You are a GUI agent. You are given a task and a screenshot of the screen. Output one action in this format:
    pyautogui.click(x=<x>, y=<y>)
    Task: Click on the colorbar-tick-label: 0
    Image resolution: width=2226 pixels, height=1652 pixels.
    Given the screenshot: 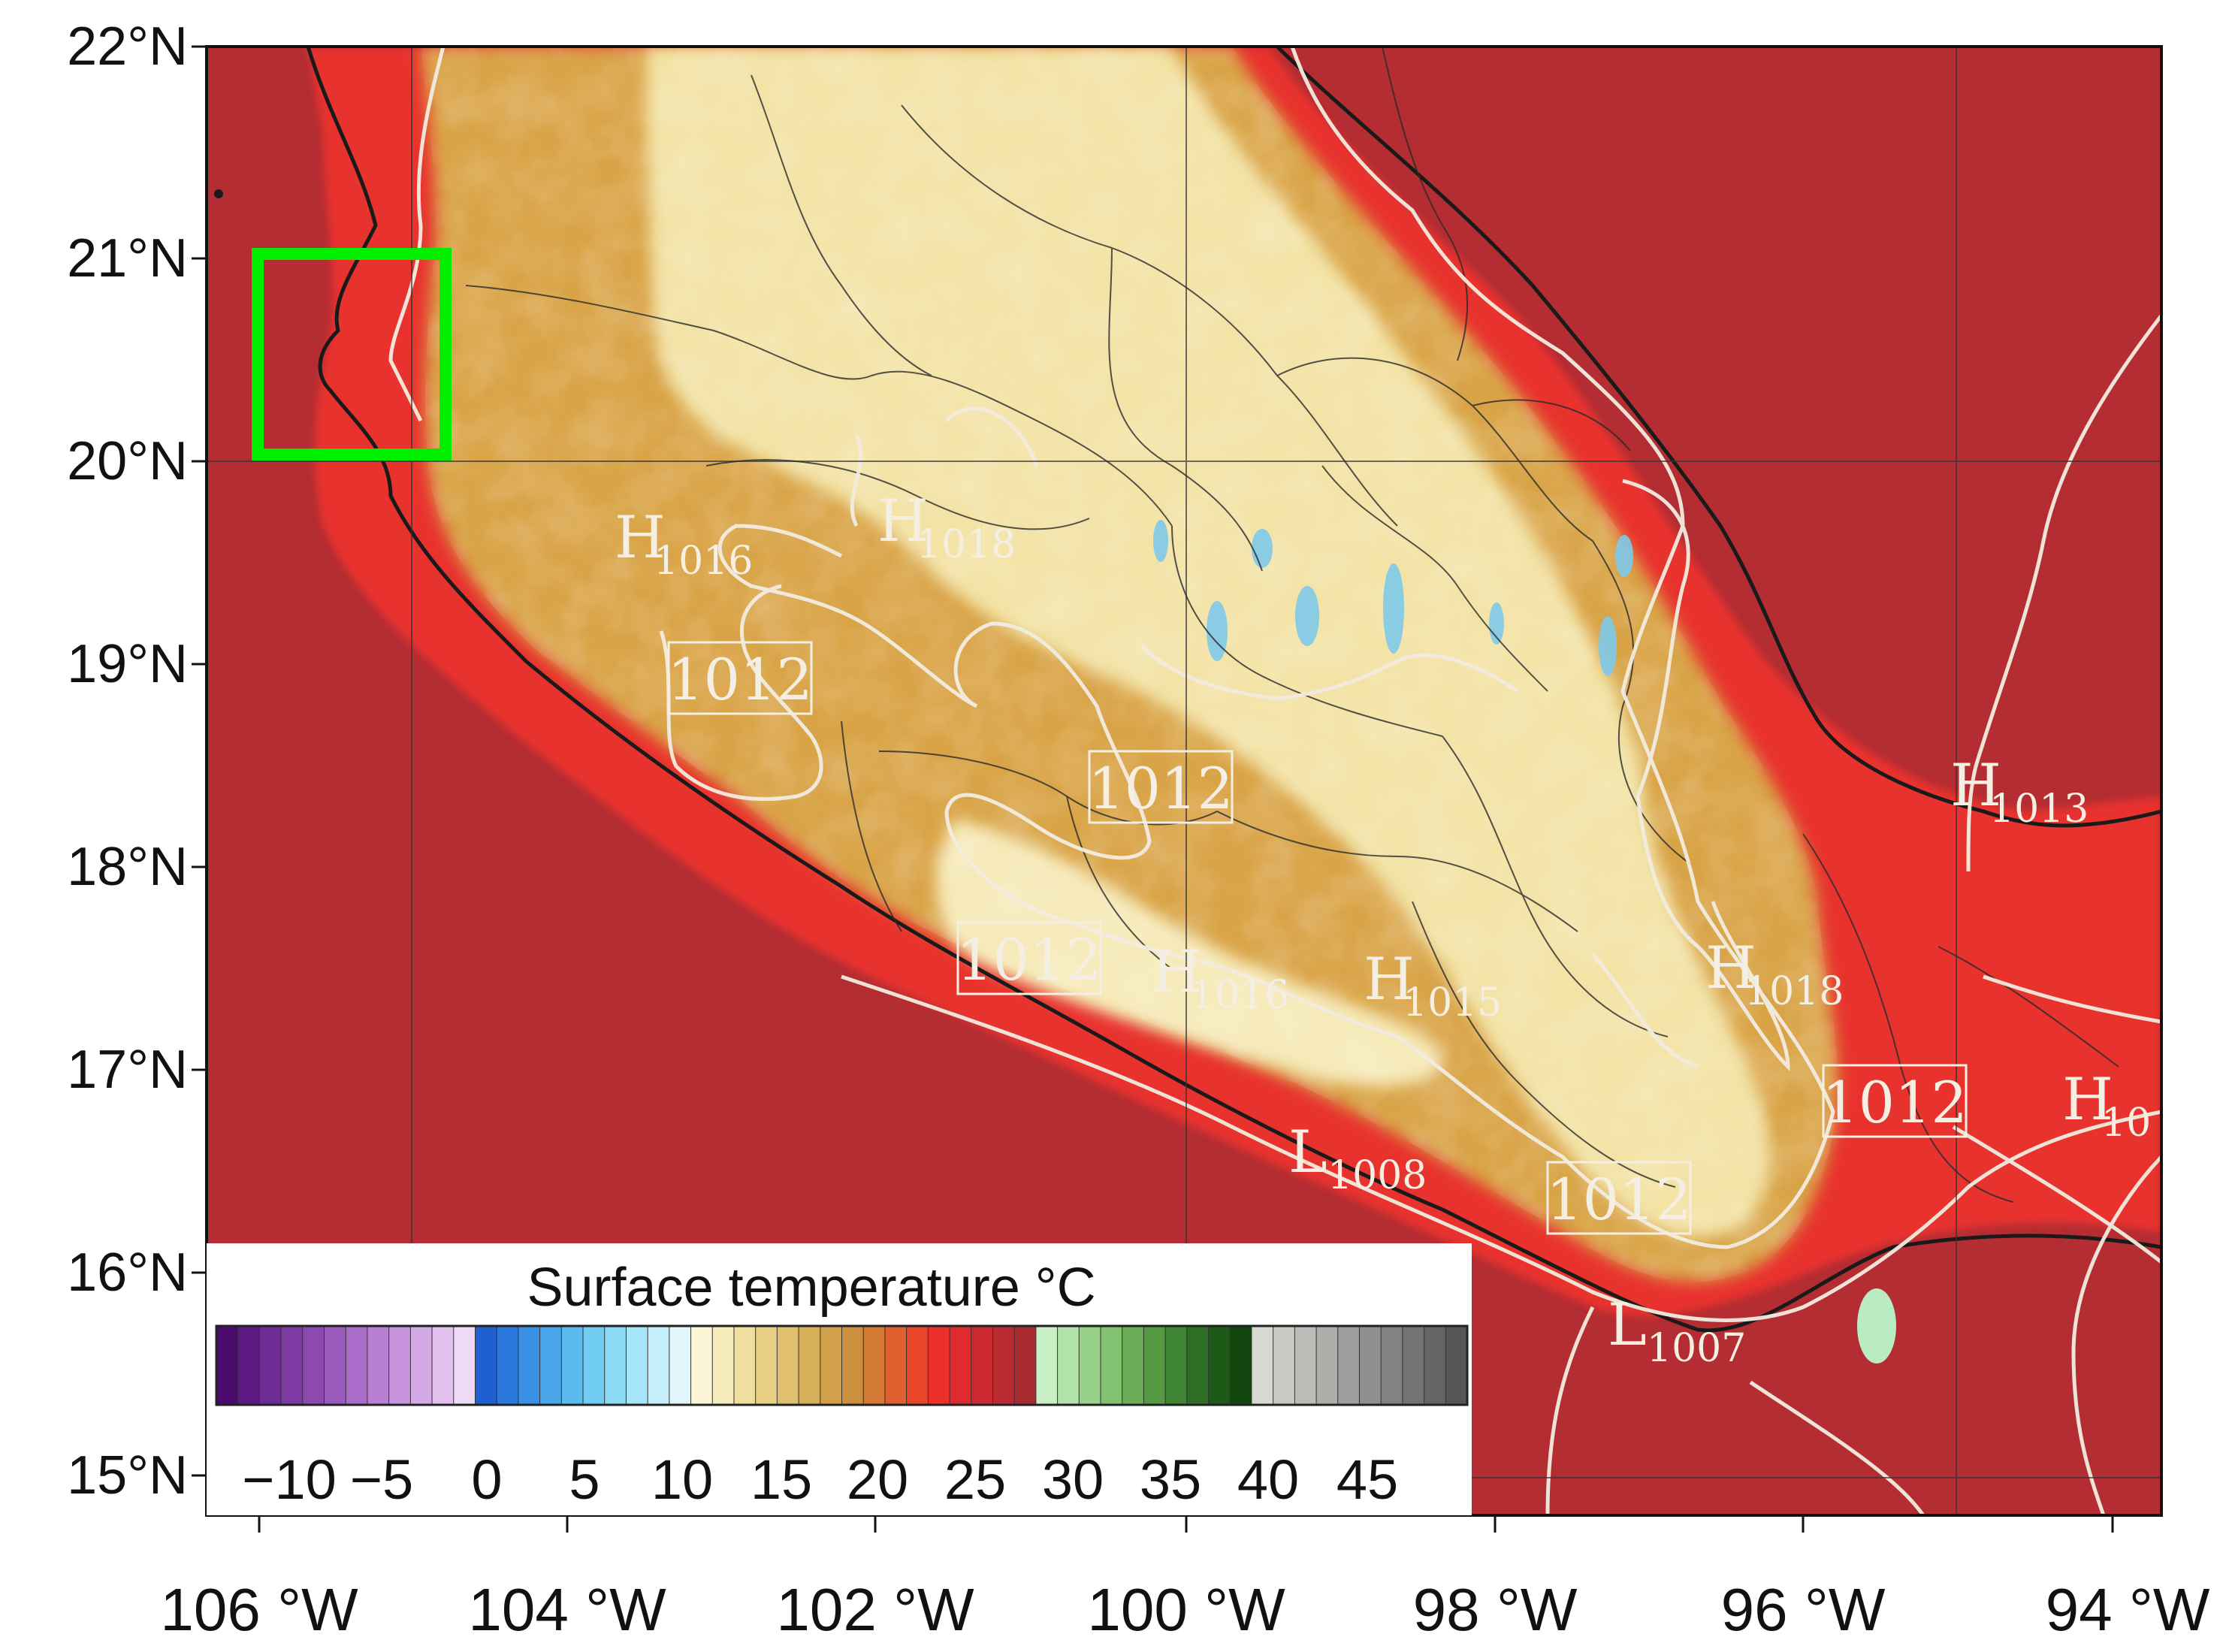 What is the action you would take?
    pyautogui.click(x=486, y=1480)
    